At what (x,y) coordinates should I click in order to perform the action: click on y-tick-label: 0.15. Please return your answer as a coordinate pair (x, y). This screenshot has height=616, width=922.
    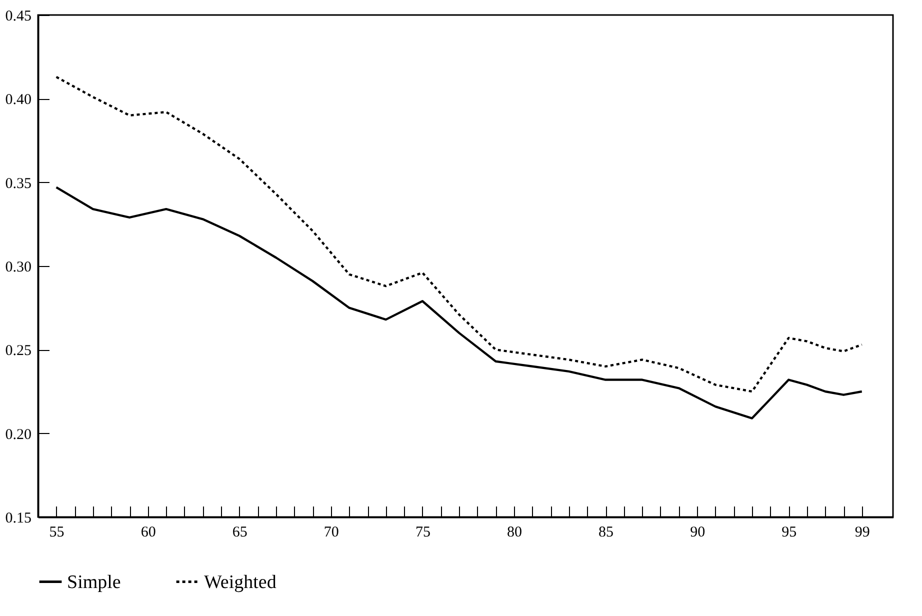
    Looking at the image, I should click on (18, 518).